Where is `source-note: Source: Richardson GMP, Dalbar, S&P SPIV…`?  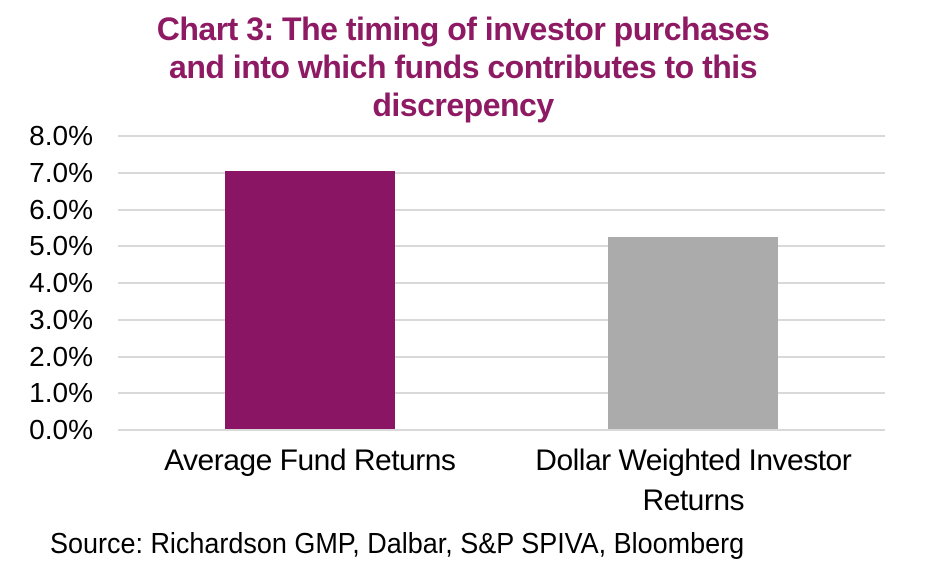
source-note: Source: Richardson GMP, Dalbar, S&P SPIV… is located at coordinates (397, 544).